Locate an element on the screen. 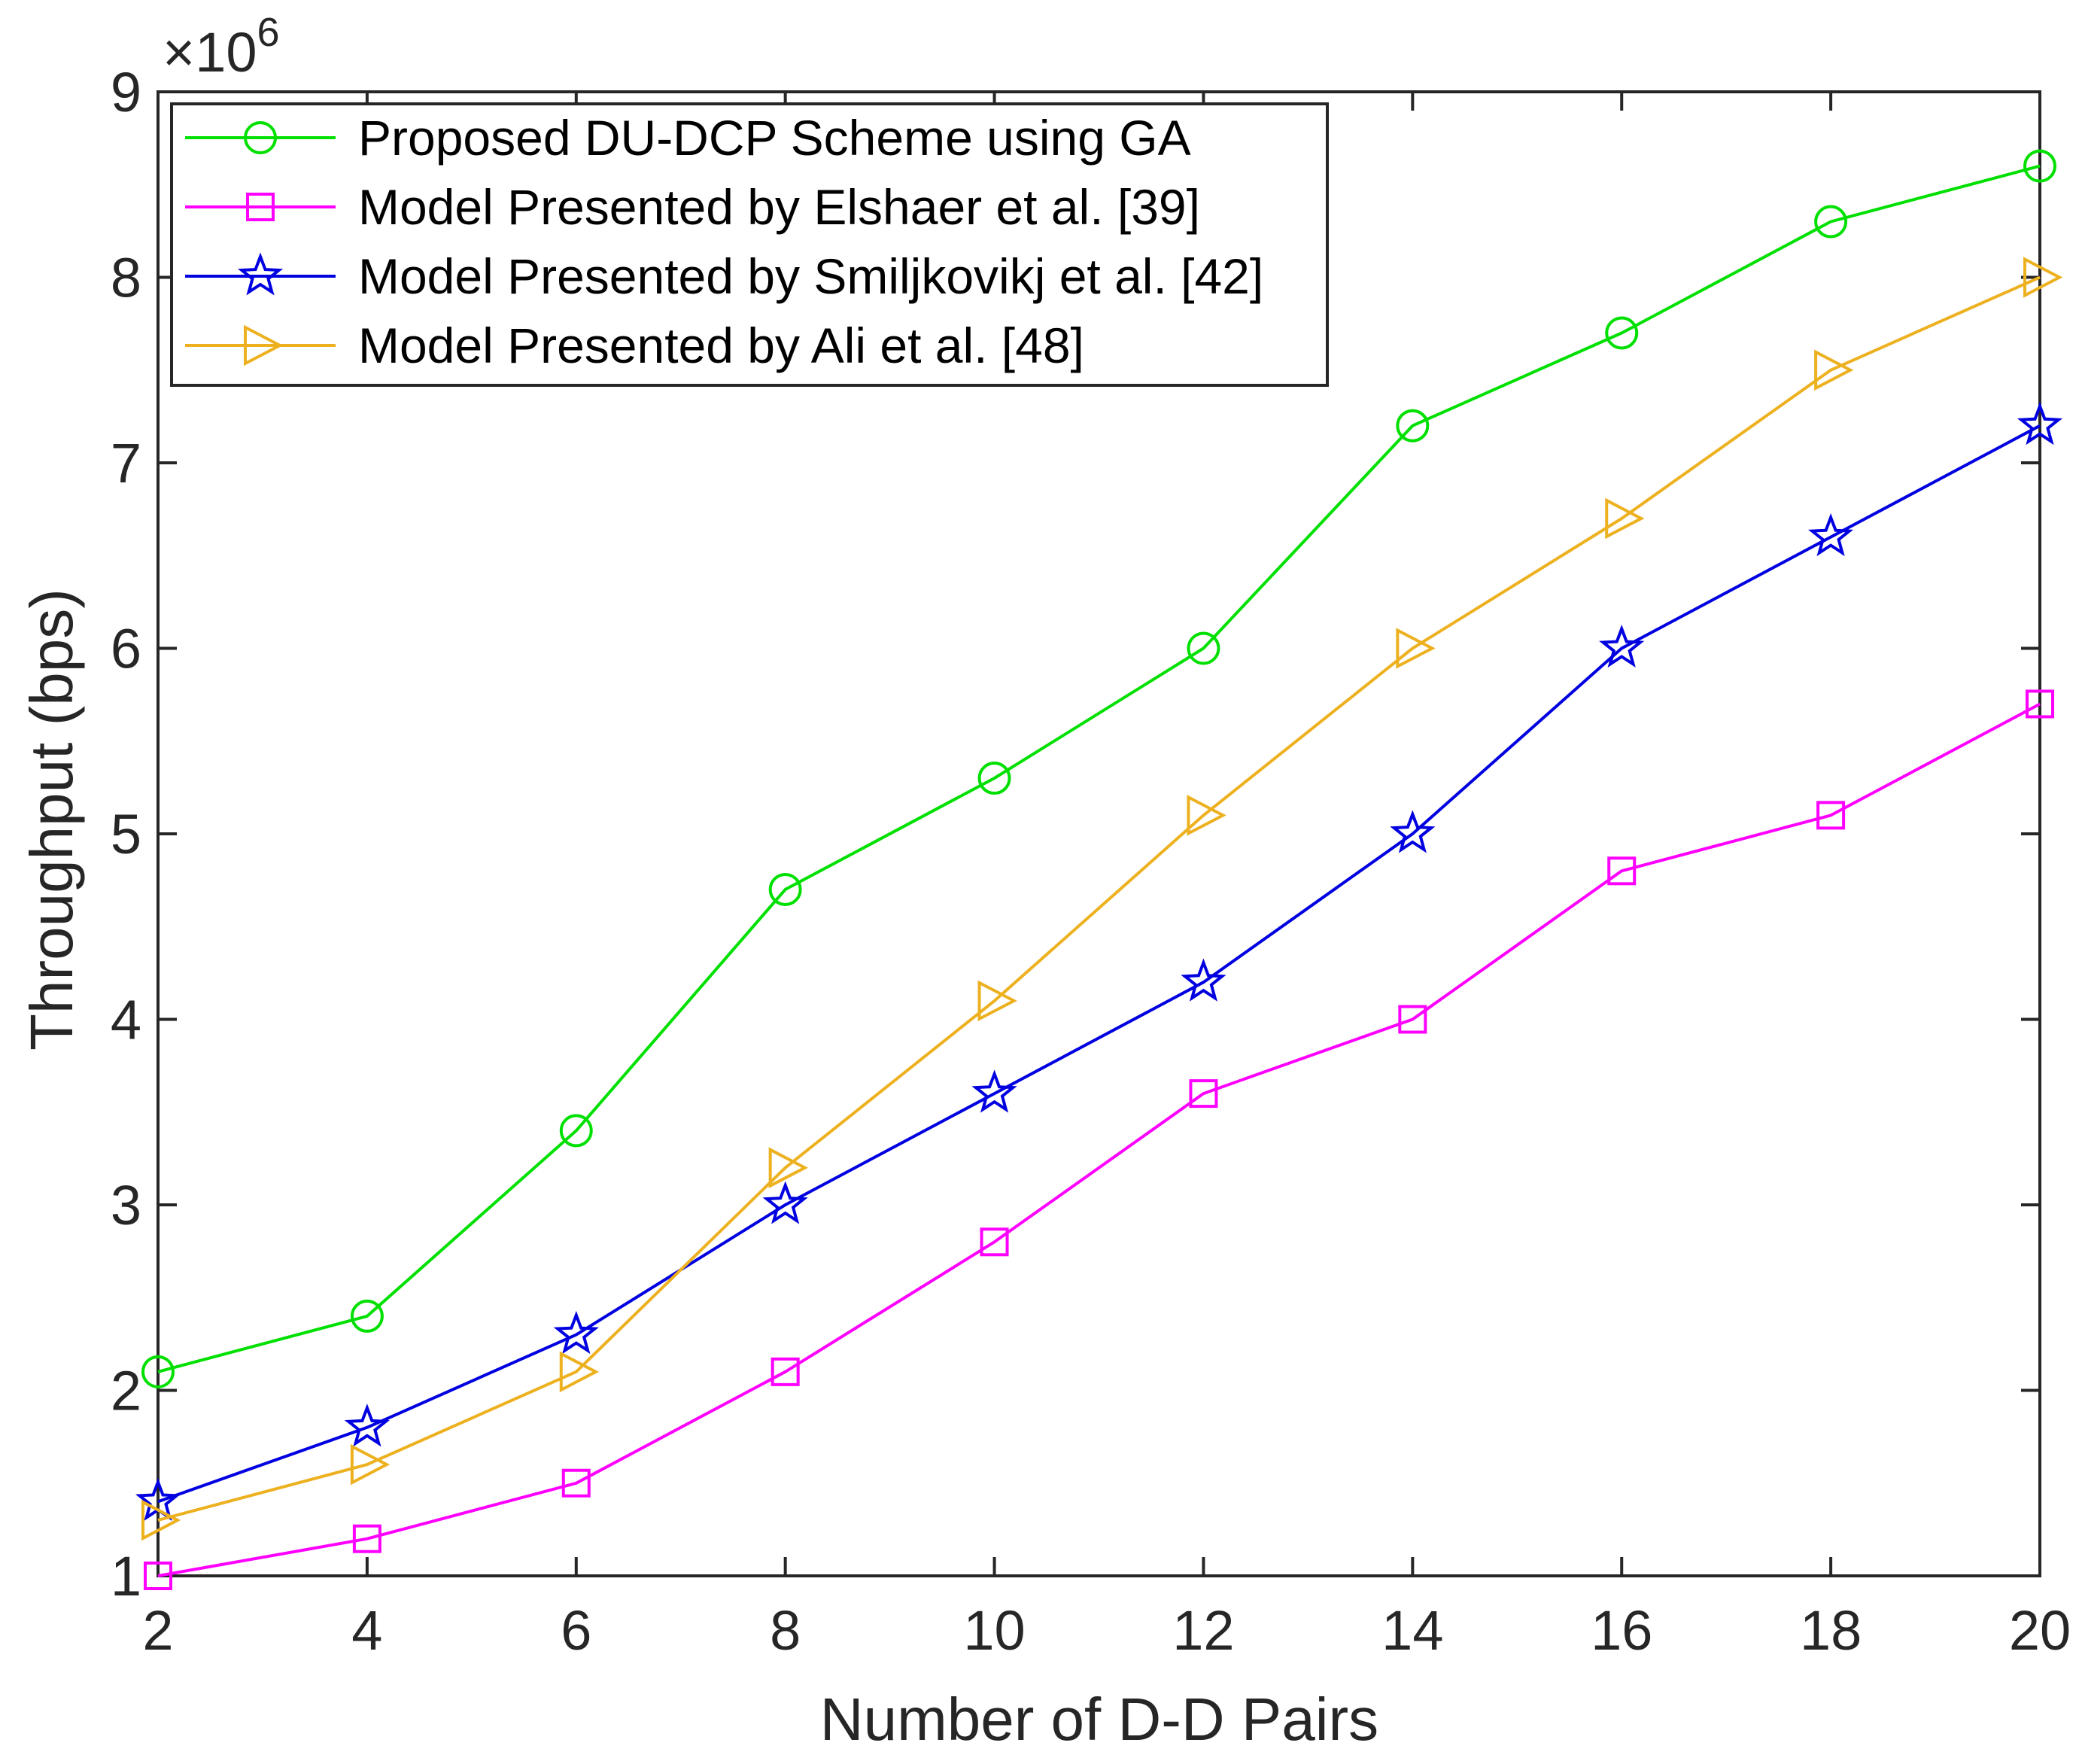 Image resolution: width=2079 pixels, height=1764 pixels. y-exponent-power: 6 is located at coordinates (268, 32).